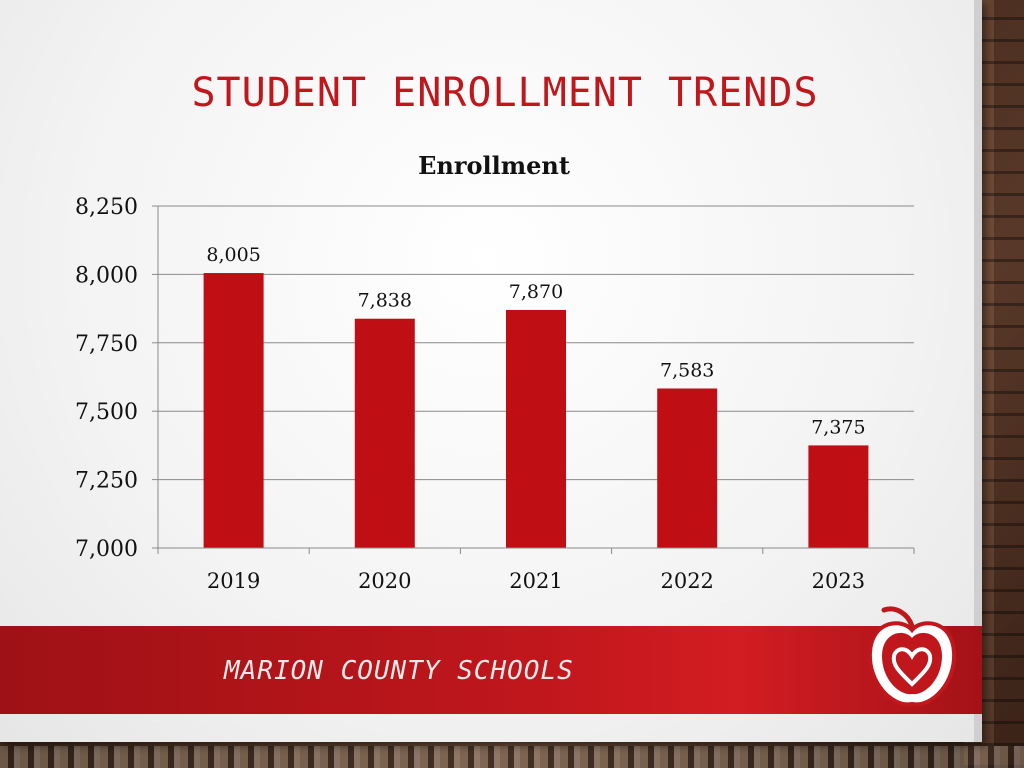 This screenshot has width=1024, height=768. Describe the element at coordinates (494, 165) in the screenshot. I see `chart-title: Enrollment` at that location.